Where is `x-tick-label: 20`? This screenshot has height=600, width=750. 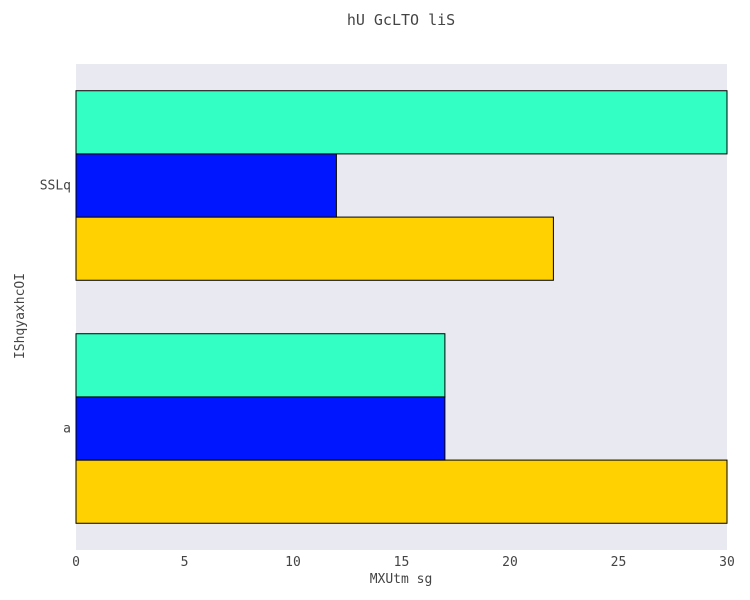
x-tick-label: 20 is located at coordinates (510, 562).